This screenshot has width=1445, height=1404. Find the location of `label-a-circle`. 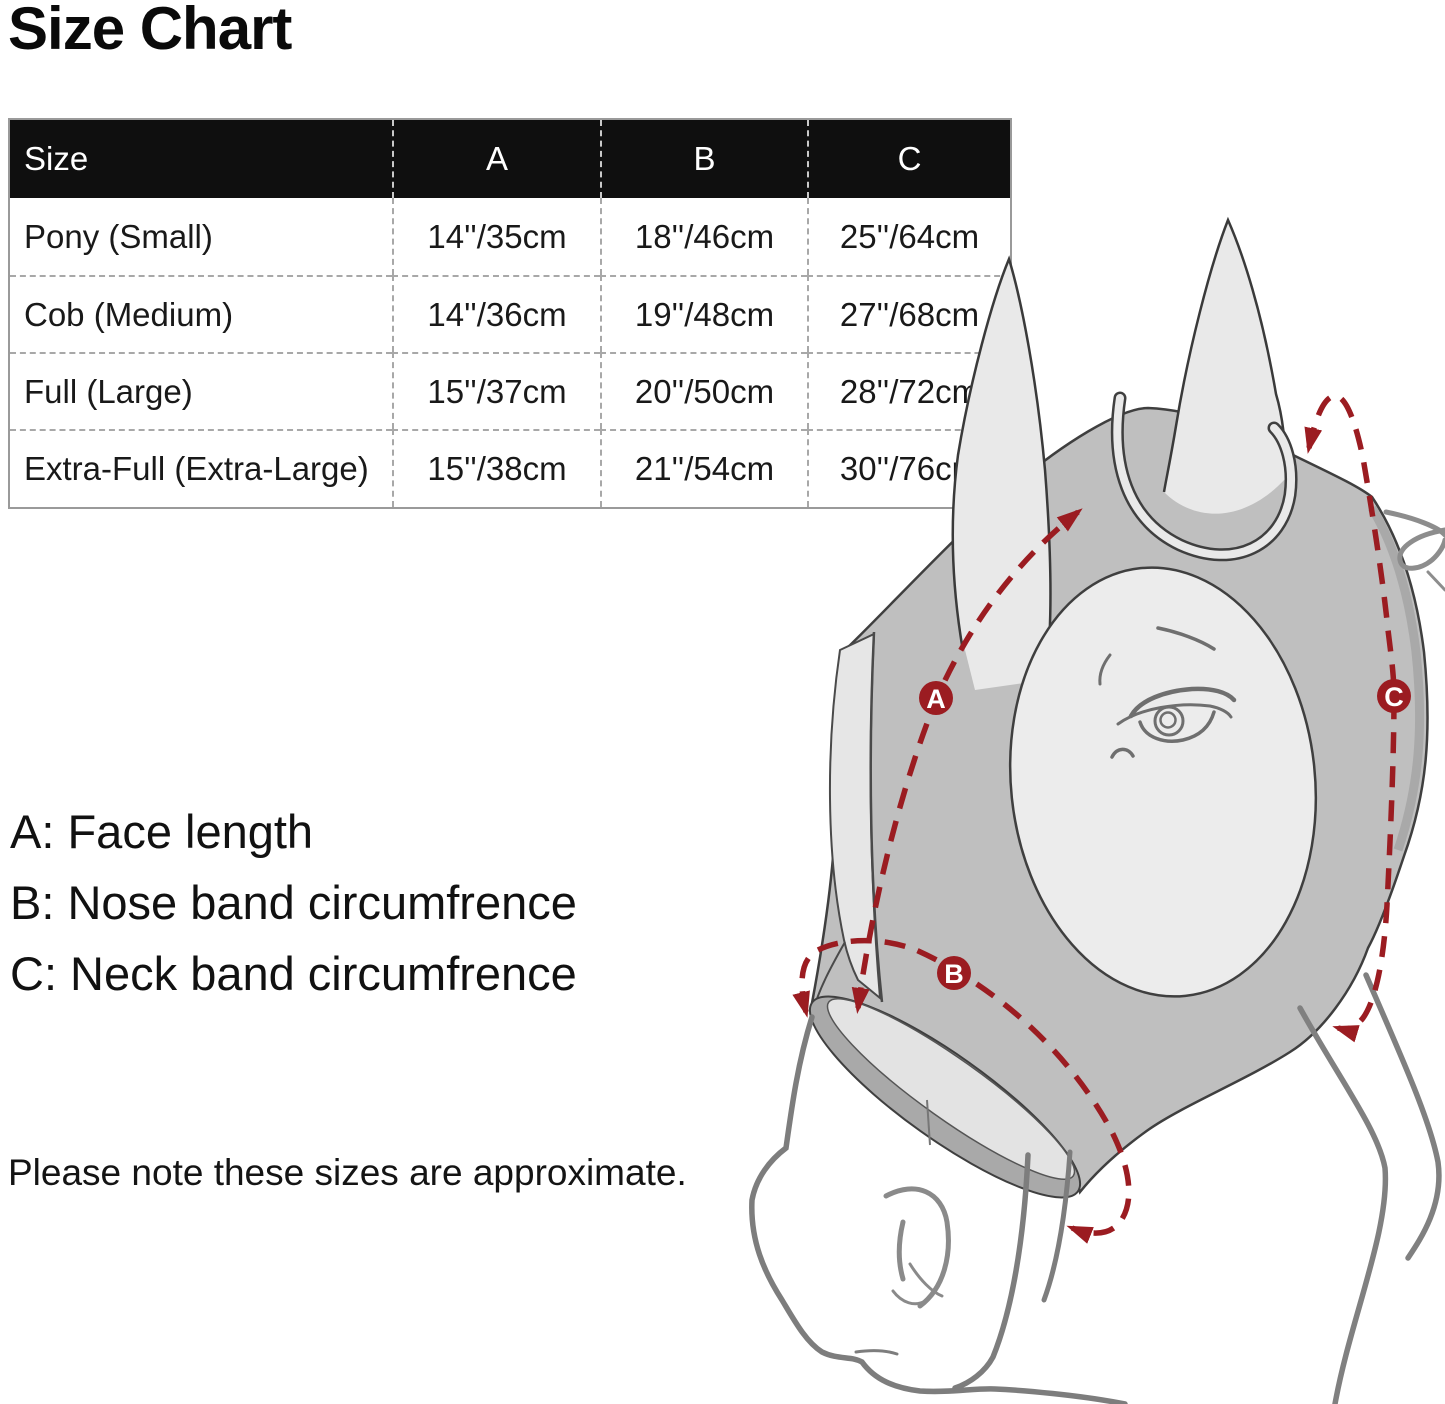

label-a-circle is located at coordinates (936, 698).